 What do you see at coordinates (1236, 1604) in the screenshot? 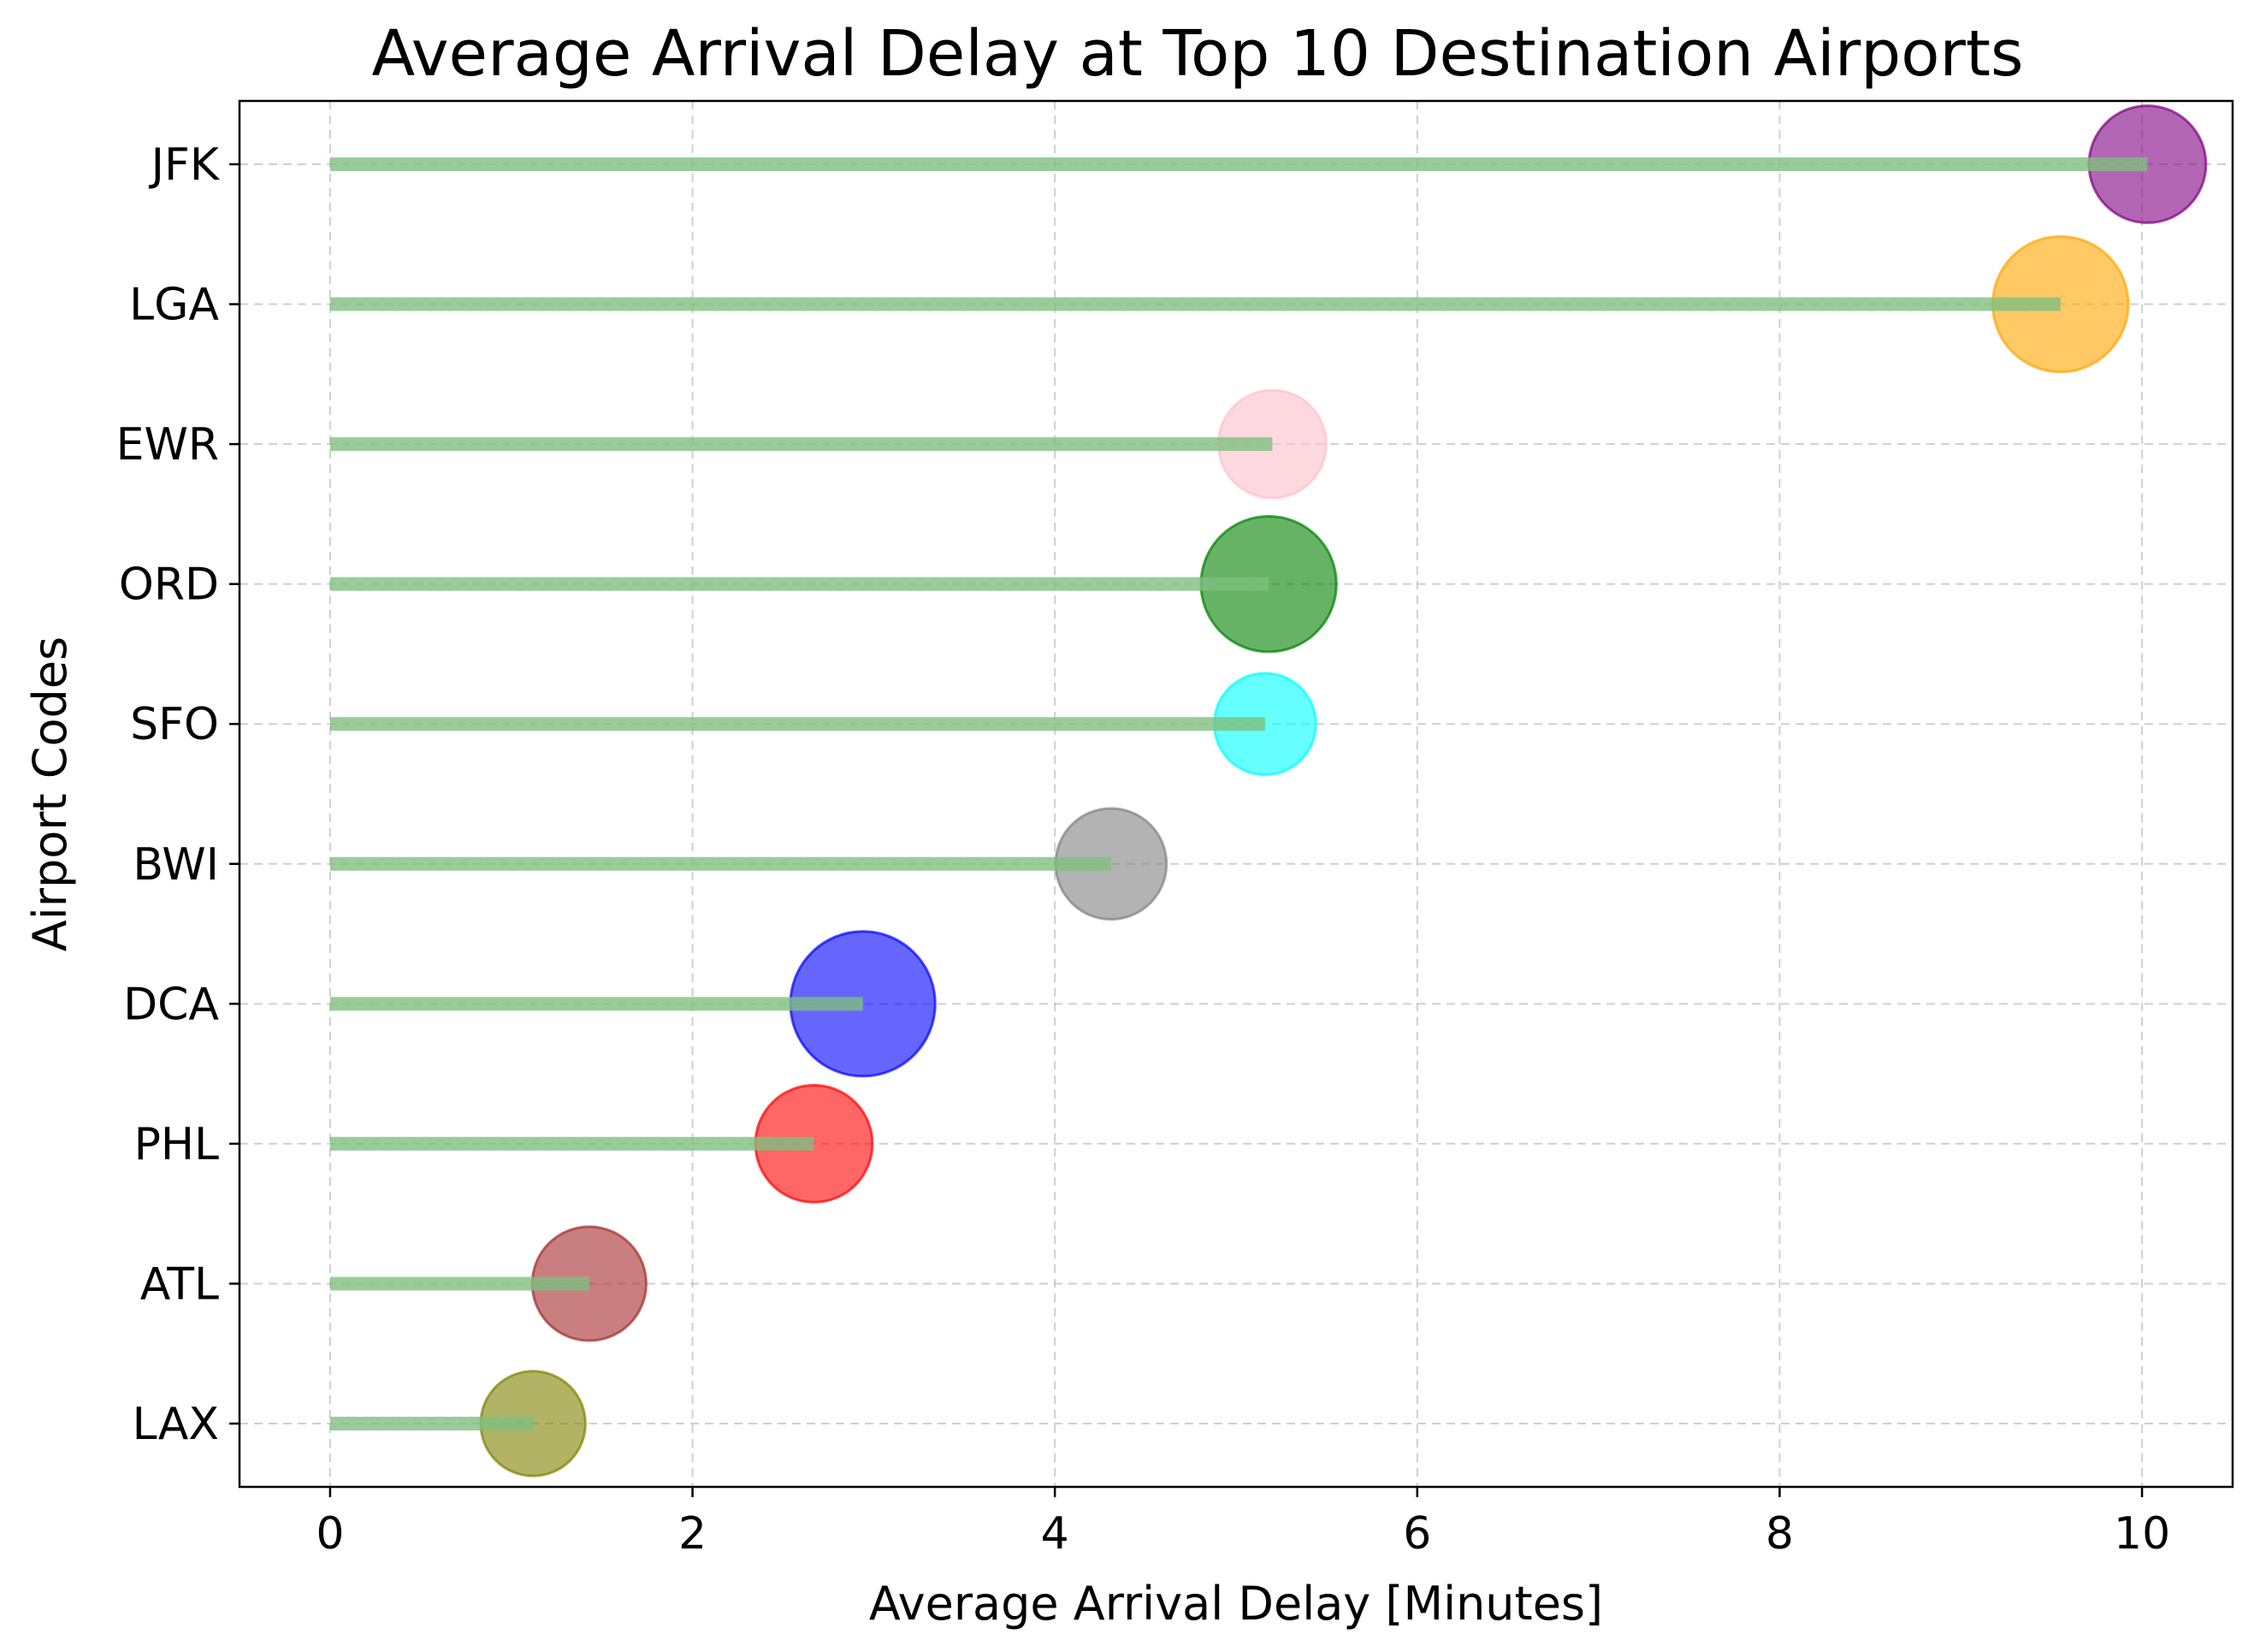
I see `x-axis-label: Average Arrival Delay [Minutes]` at bounding box center [1236, 1604].